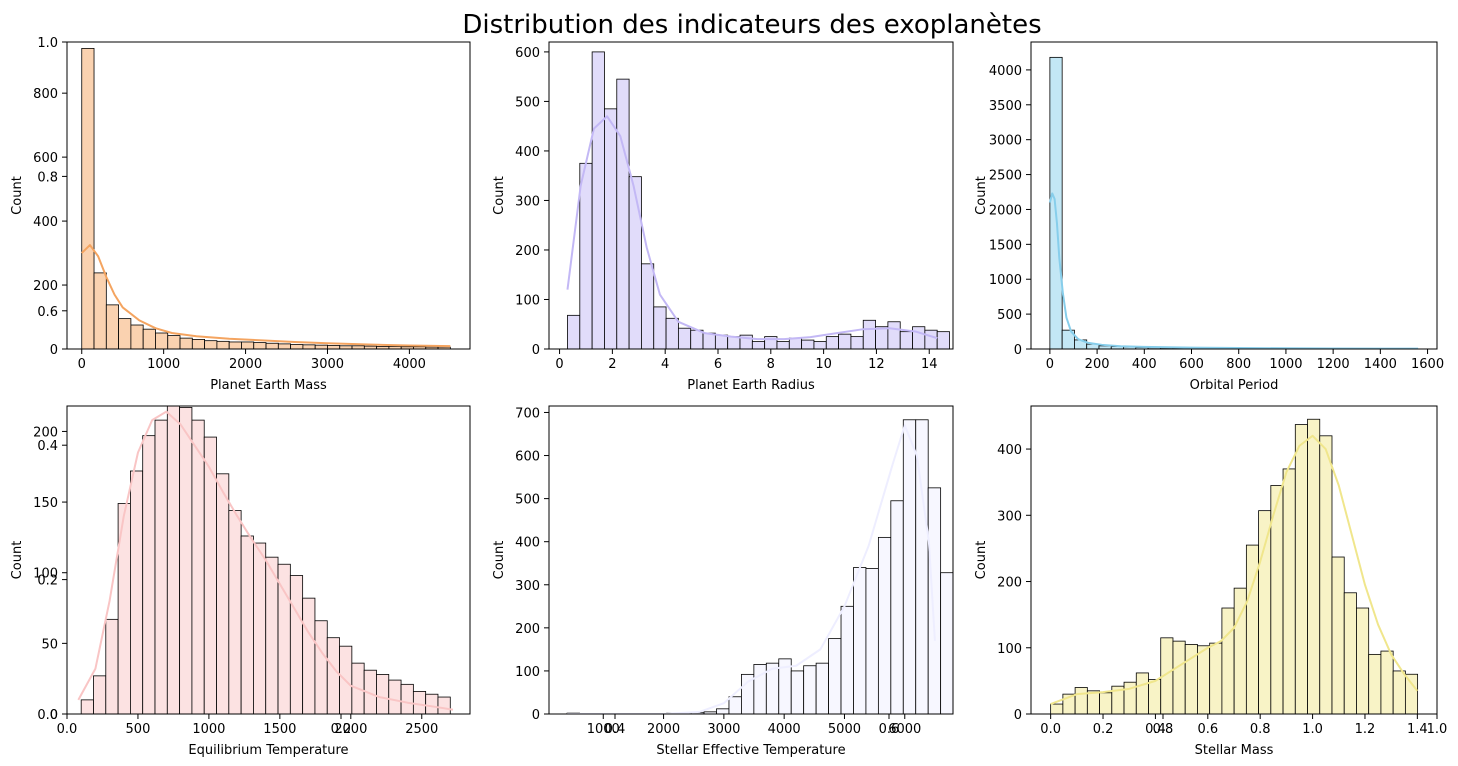 The image size is (1458, 766). I want to click on x-tick-label: 1.2, so click(1365, 729).